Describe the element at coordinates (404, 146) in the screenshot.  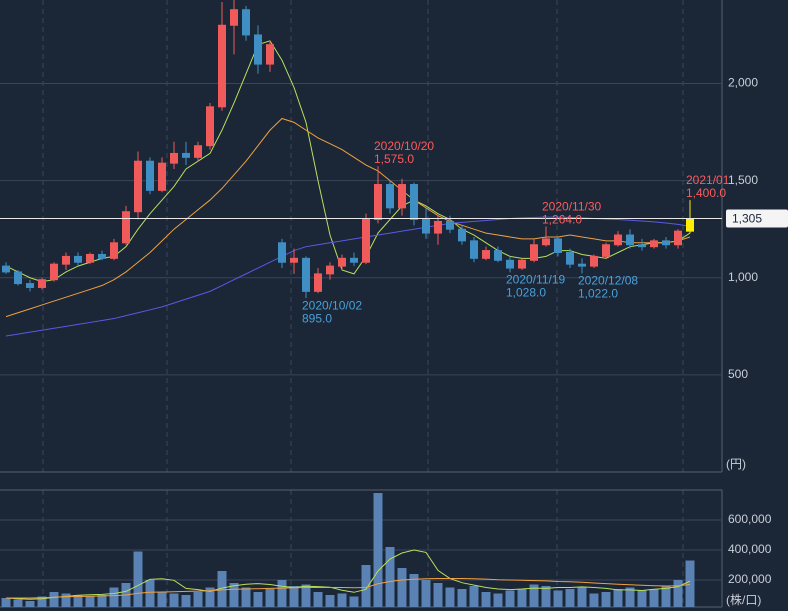
I see `annotation-date: 2020/10/20` at that location.